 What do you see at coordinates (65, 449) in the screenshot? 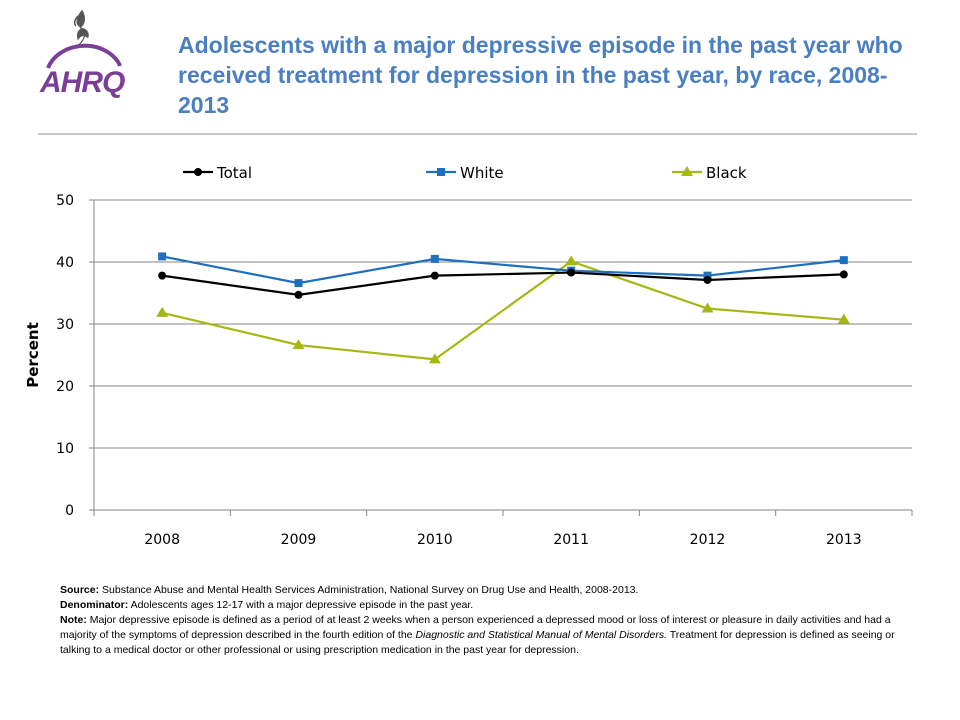
I see `y-tick-label: 10` at bounding box center [65, 449].